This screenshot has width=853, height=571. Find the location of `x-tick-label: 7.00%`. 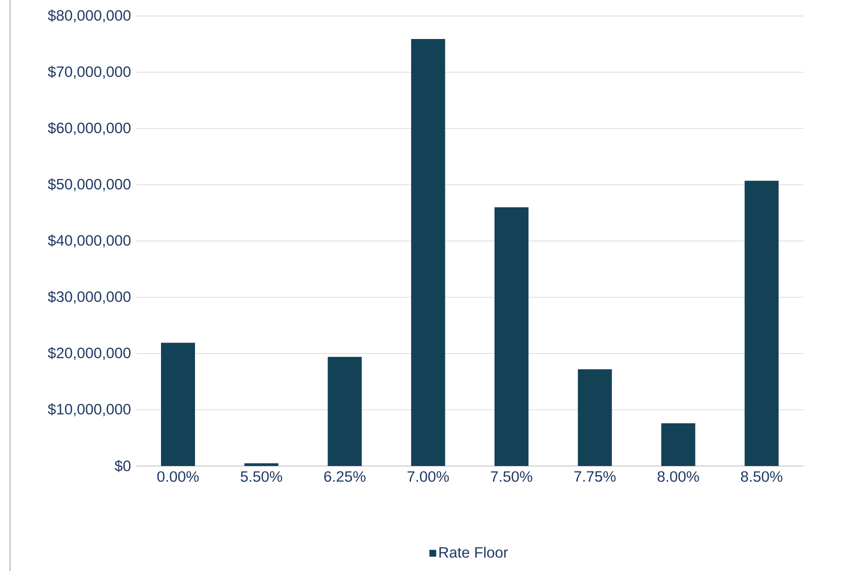

x-tick-label: 7.00% is located at coordinates (428, 476).